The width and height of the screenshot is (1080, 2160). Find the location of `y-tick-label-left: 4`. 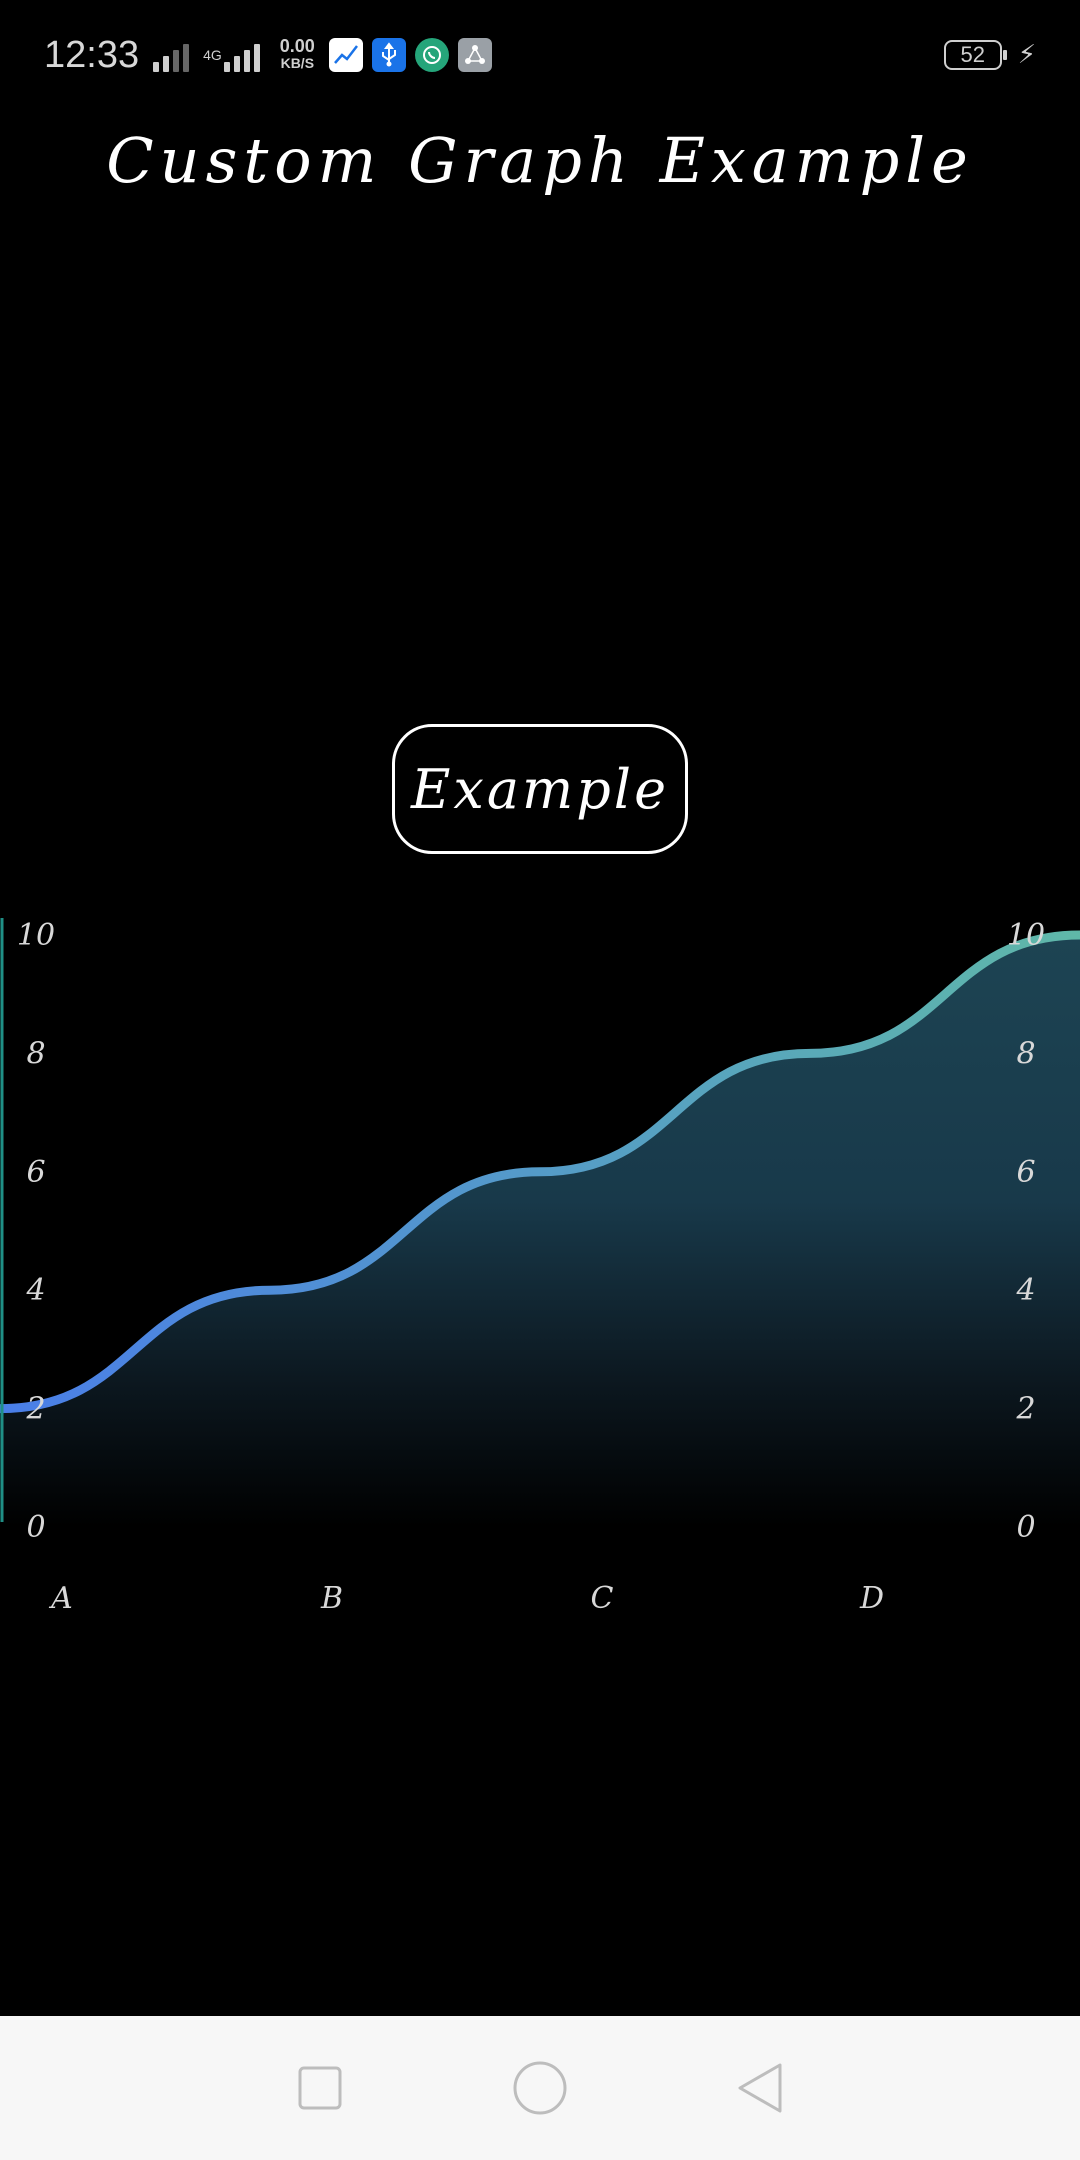

y-tick-label-left: 4 is located at coordinates (35, 1290).